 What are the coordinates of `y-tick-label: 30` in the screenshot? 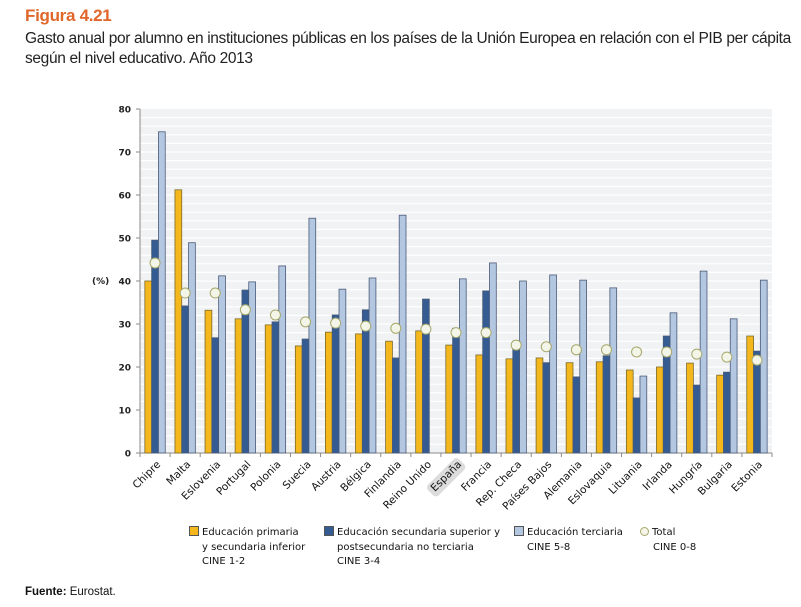 It's located at (124, 326).